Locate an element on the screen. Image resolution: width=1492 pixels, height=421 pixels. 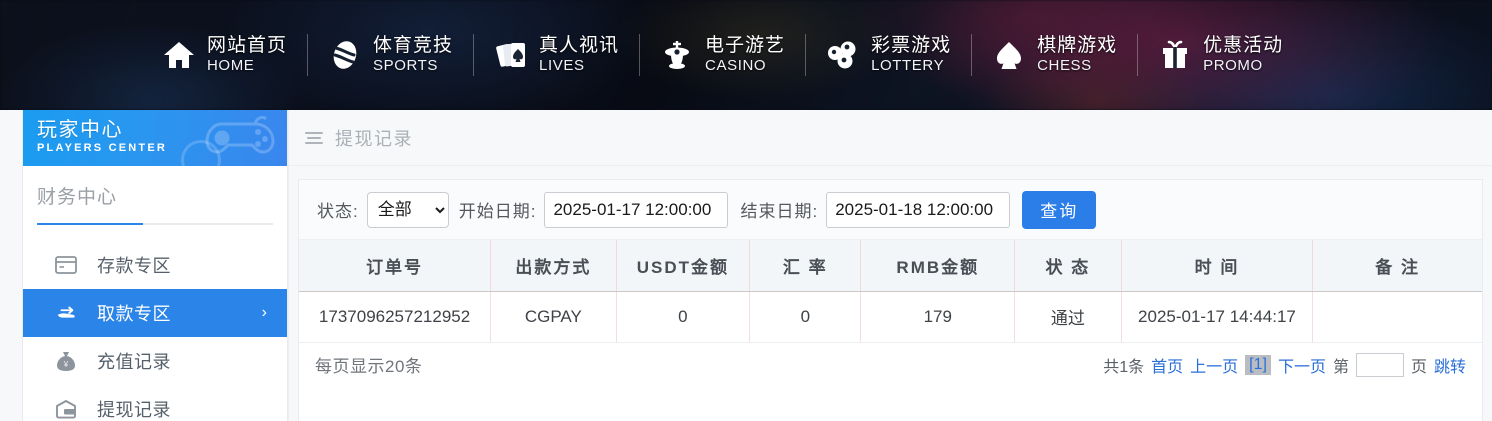
jump-page-input is located at coordinates (1379, 364).